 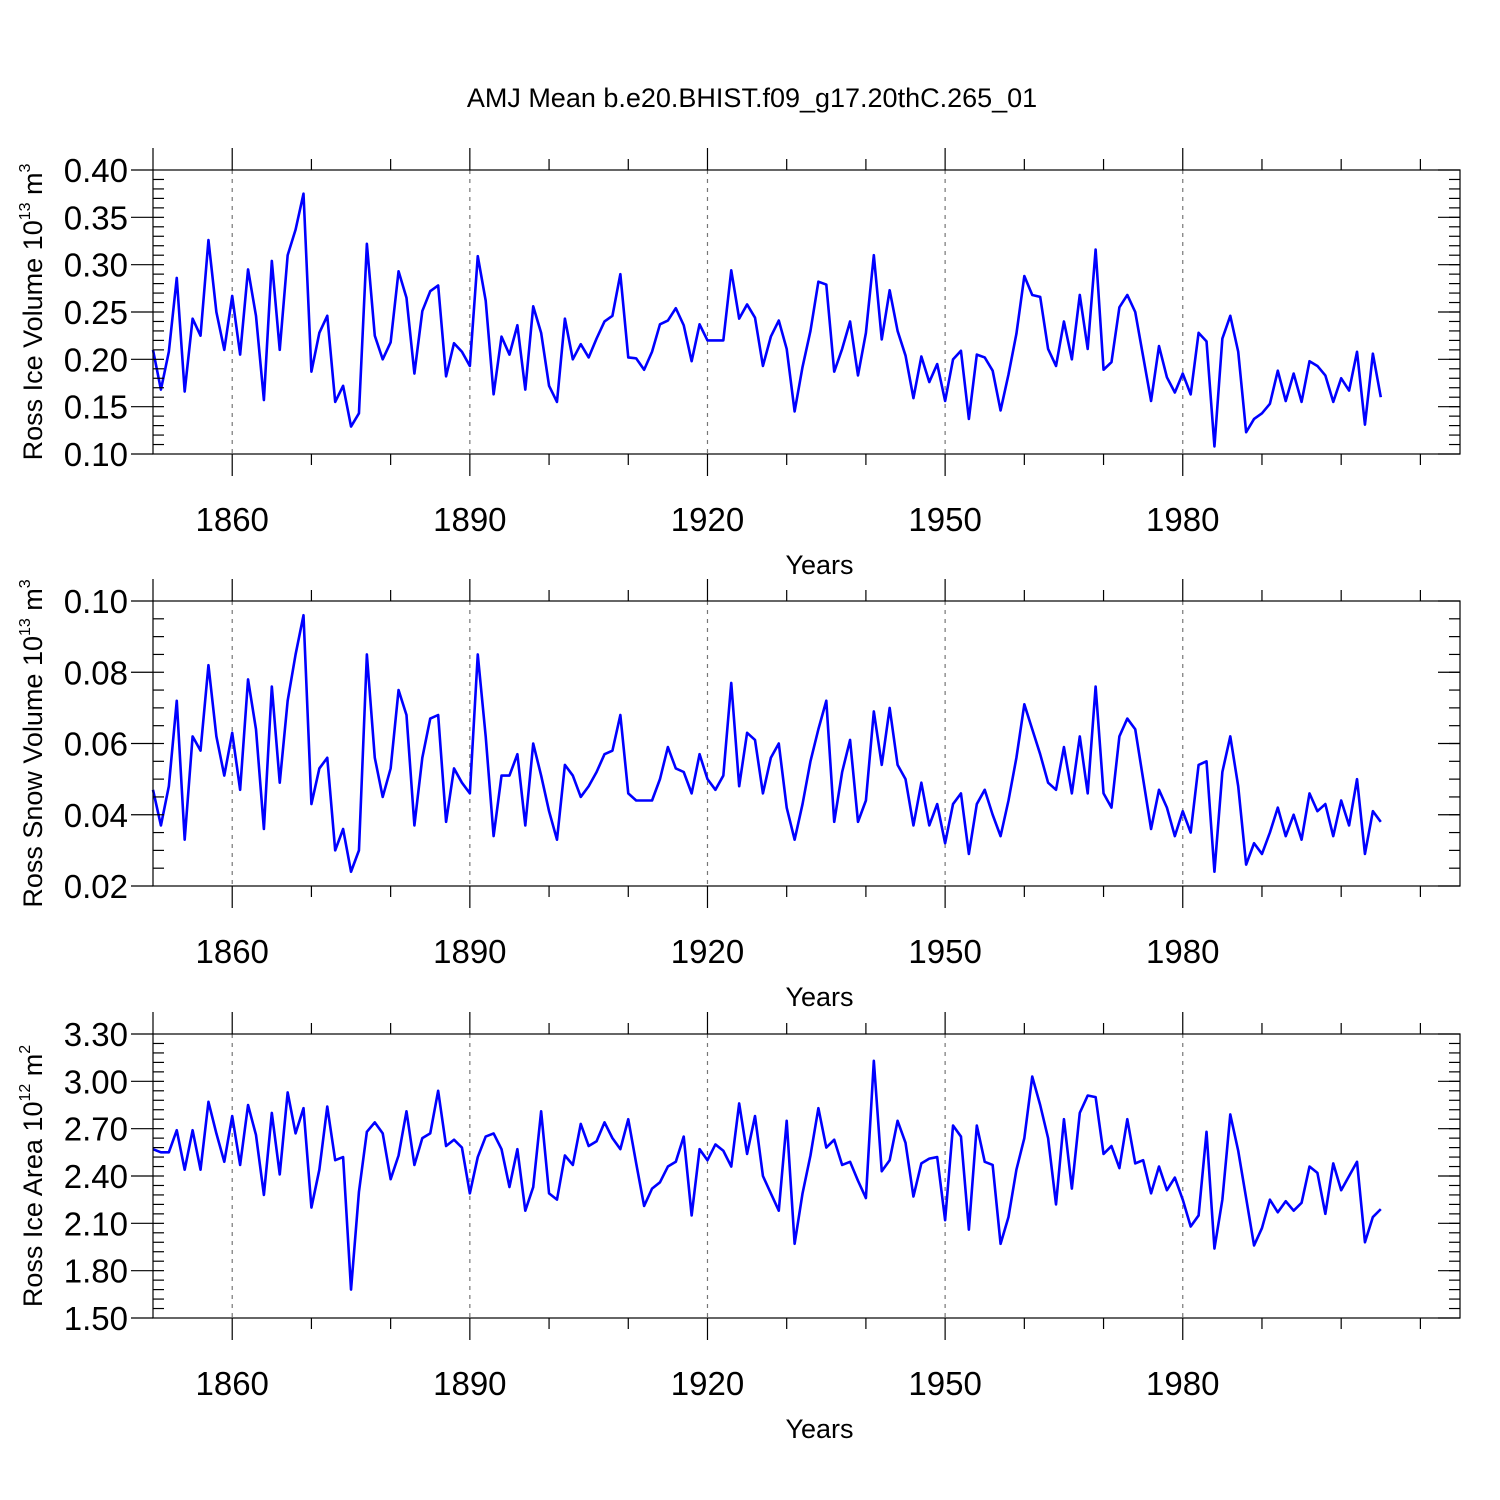 What do you see at coordinates (96, 407) in the screenshot?
I see `y-tick-label: 0.15` at bounding box center [96, 407].